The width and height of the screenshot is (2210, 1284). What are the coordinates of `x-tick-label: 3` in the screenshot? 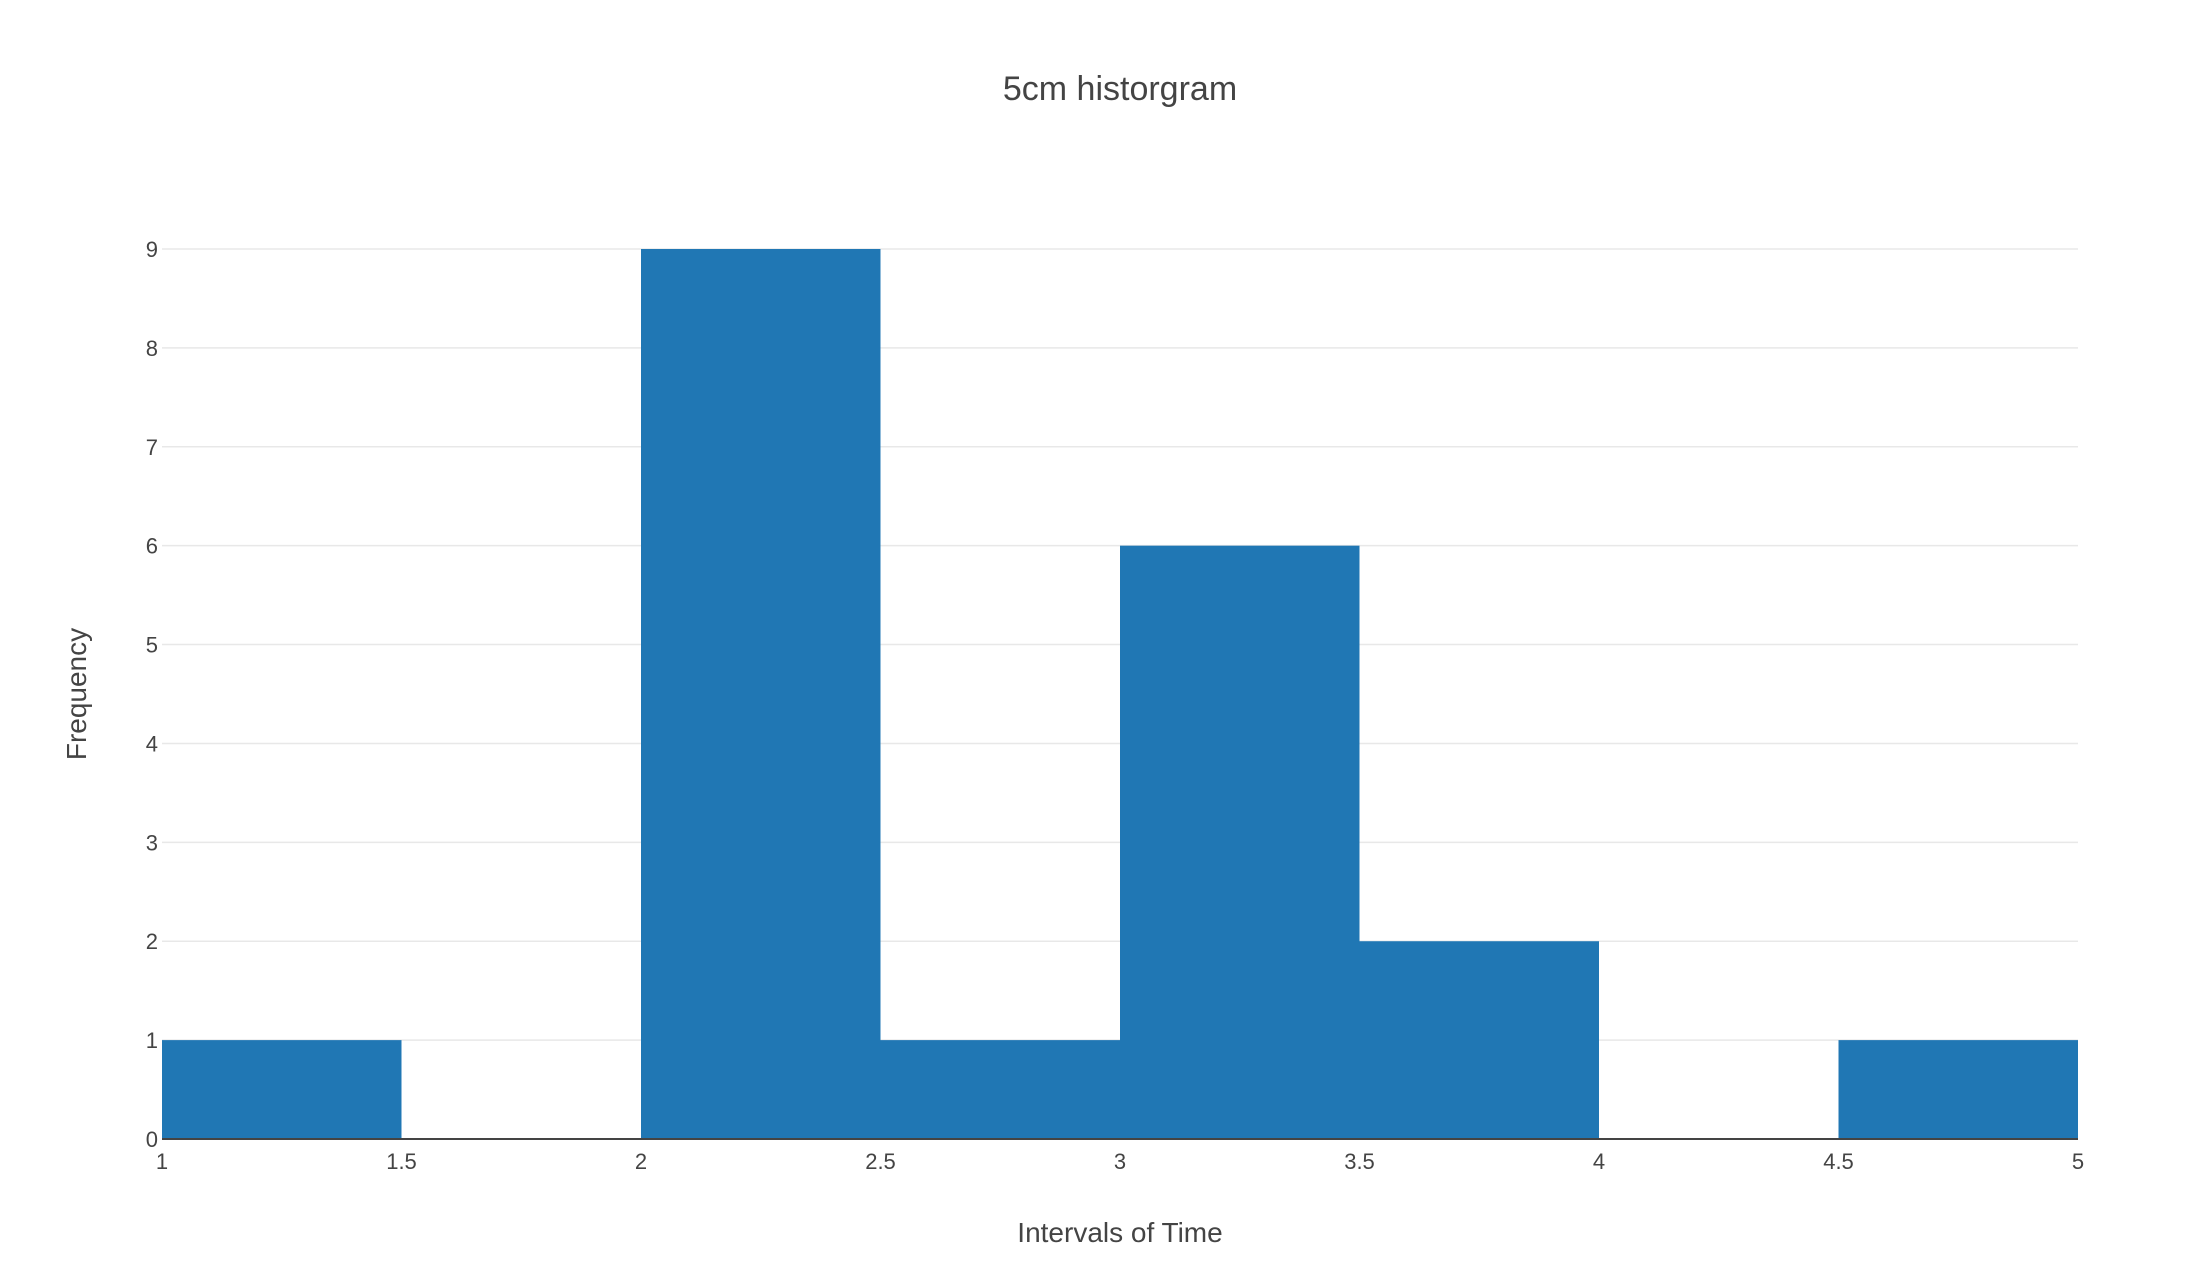 It's located at (1120, 1161).